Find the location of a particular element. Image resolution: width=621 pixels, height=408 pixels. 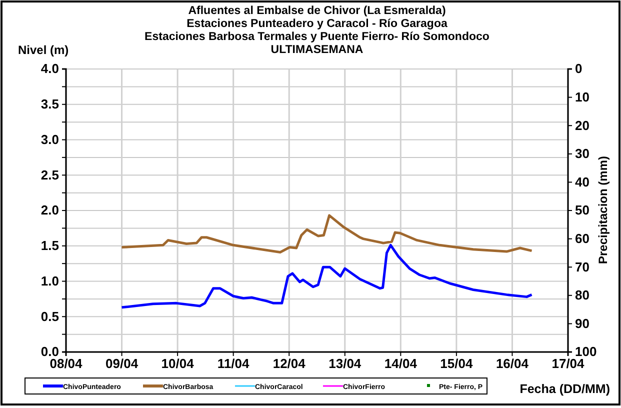

y2-tick-label: 90 is located at coordinates (582, 323).